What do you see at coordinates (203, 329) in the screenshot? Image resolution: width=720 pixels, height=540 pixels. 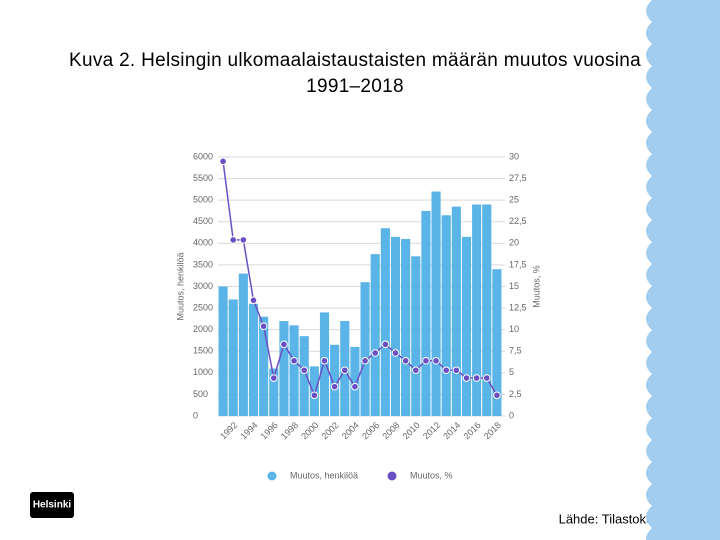 I see `y-tick-label: 2000` at bounding box center [203, 329].